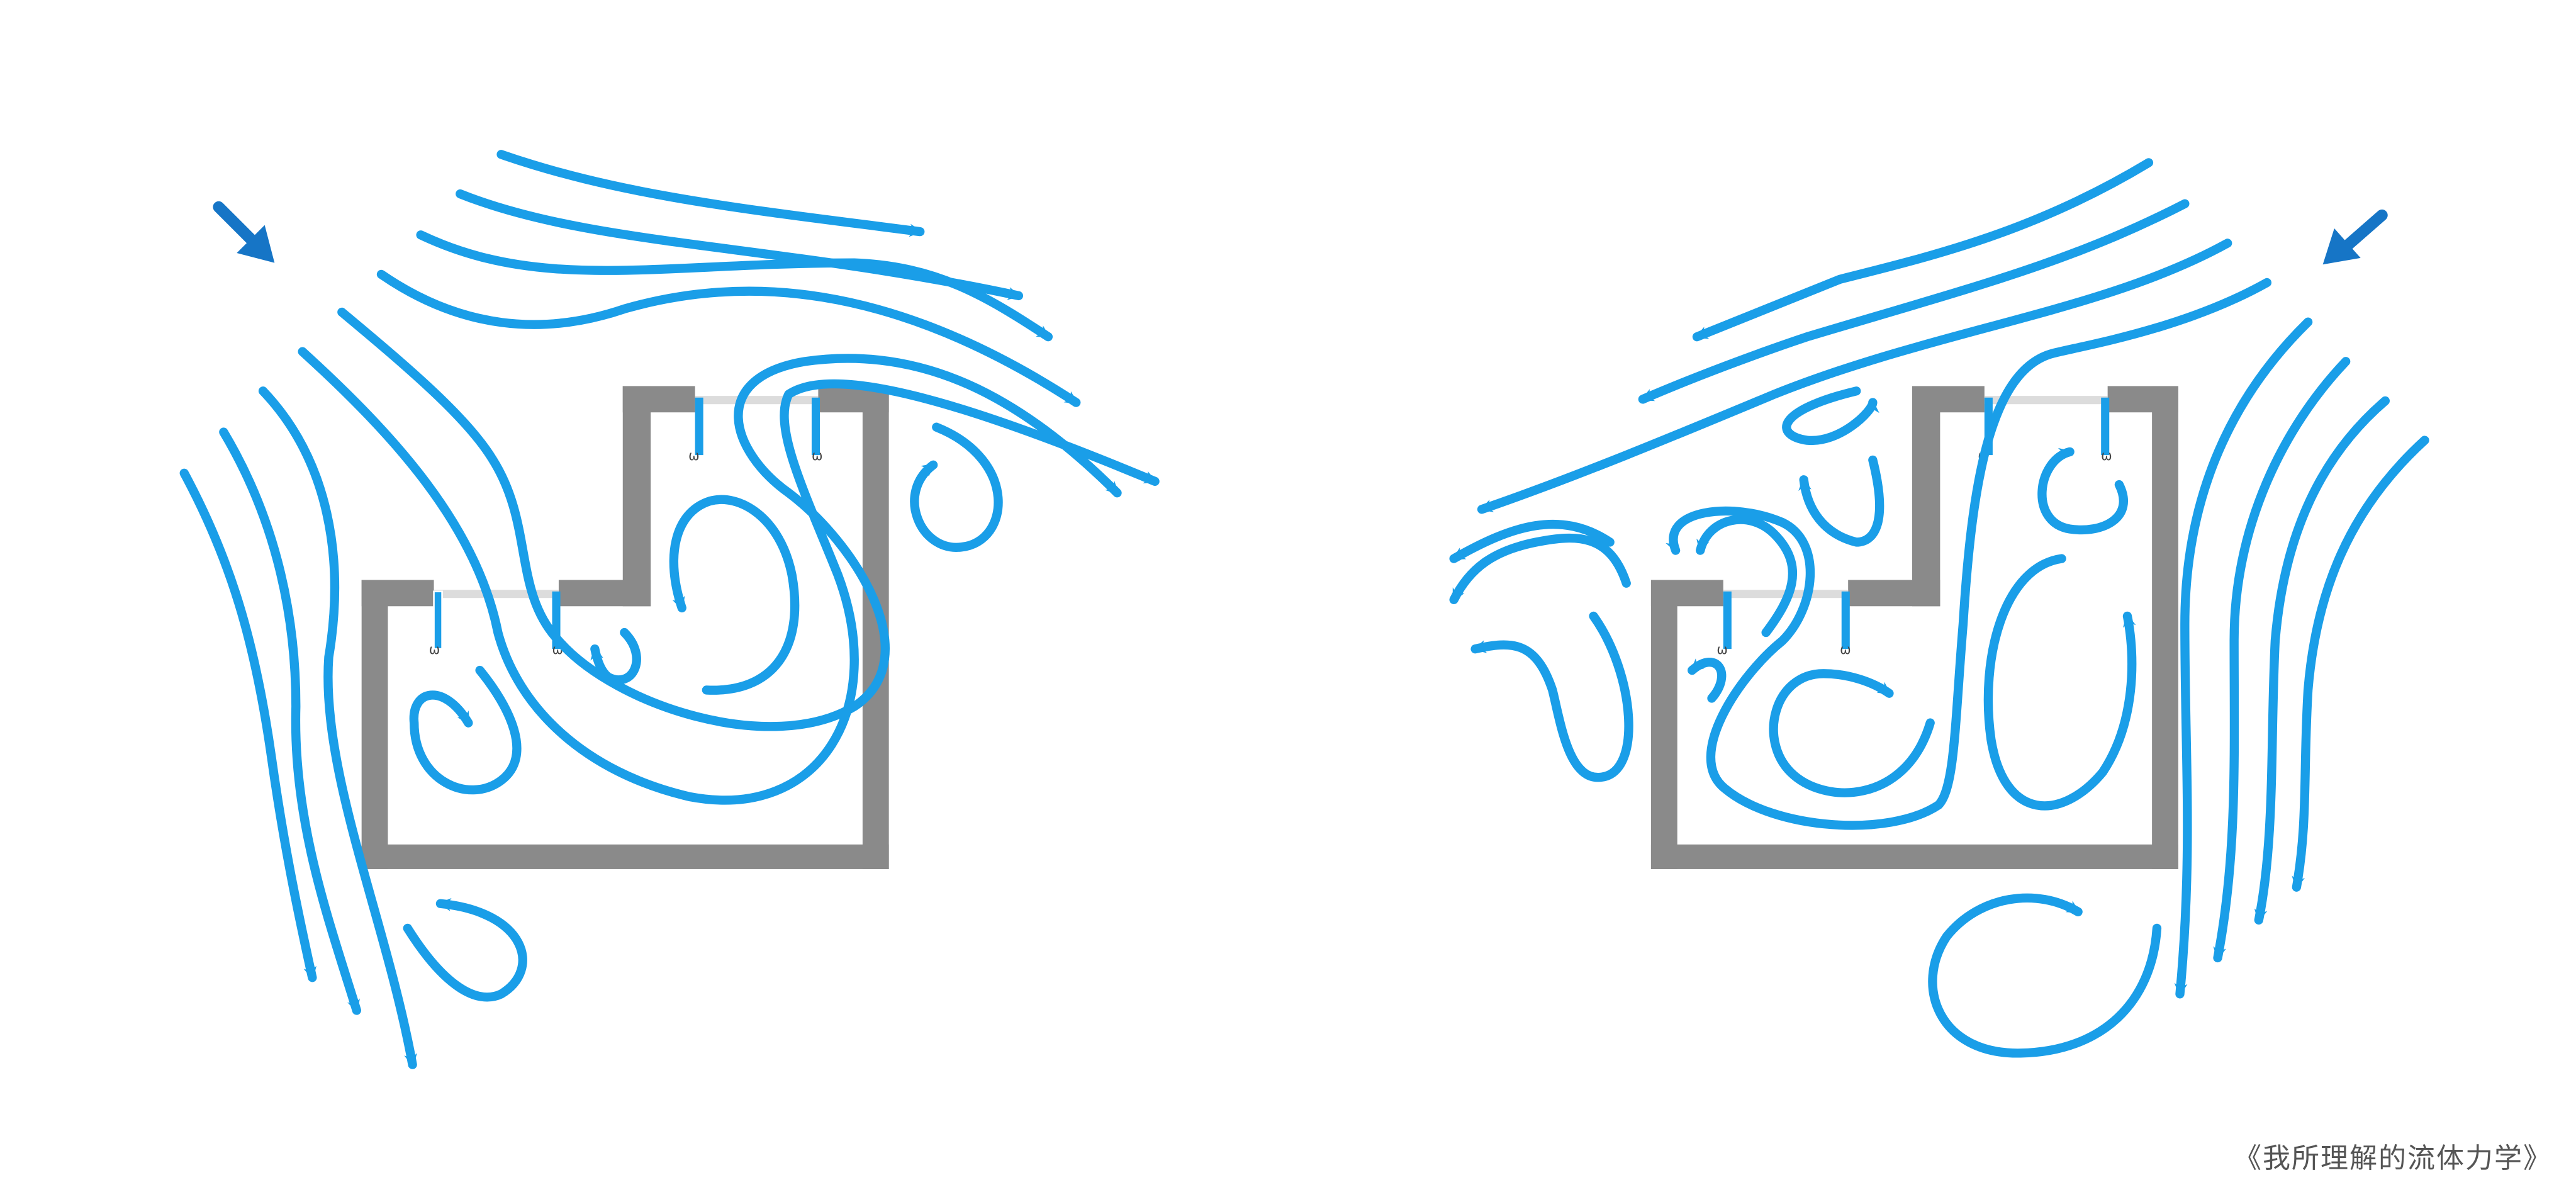 This screenshot has height=1192, width=2576. I want to click on right-wind-arrow, so click(2355, 237).